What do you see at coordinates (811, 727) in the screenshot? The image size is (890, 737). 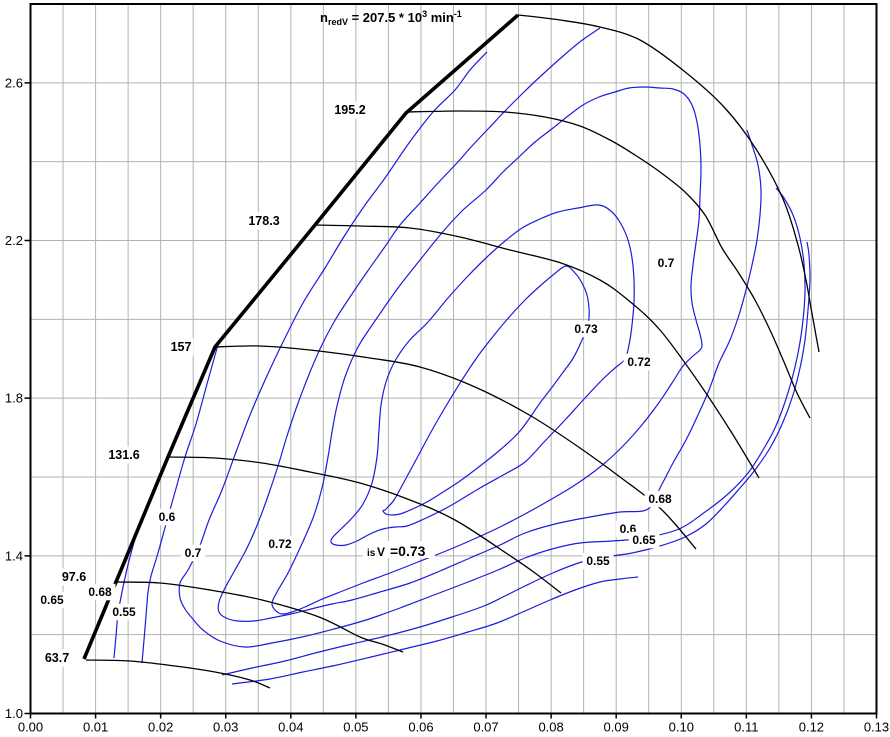 I see `svg-text: 0.12` at bounding box center [811, 727].